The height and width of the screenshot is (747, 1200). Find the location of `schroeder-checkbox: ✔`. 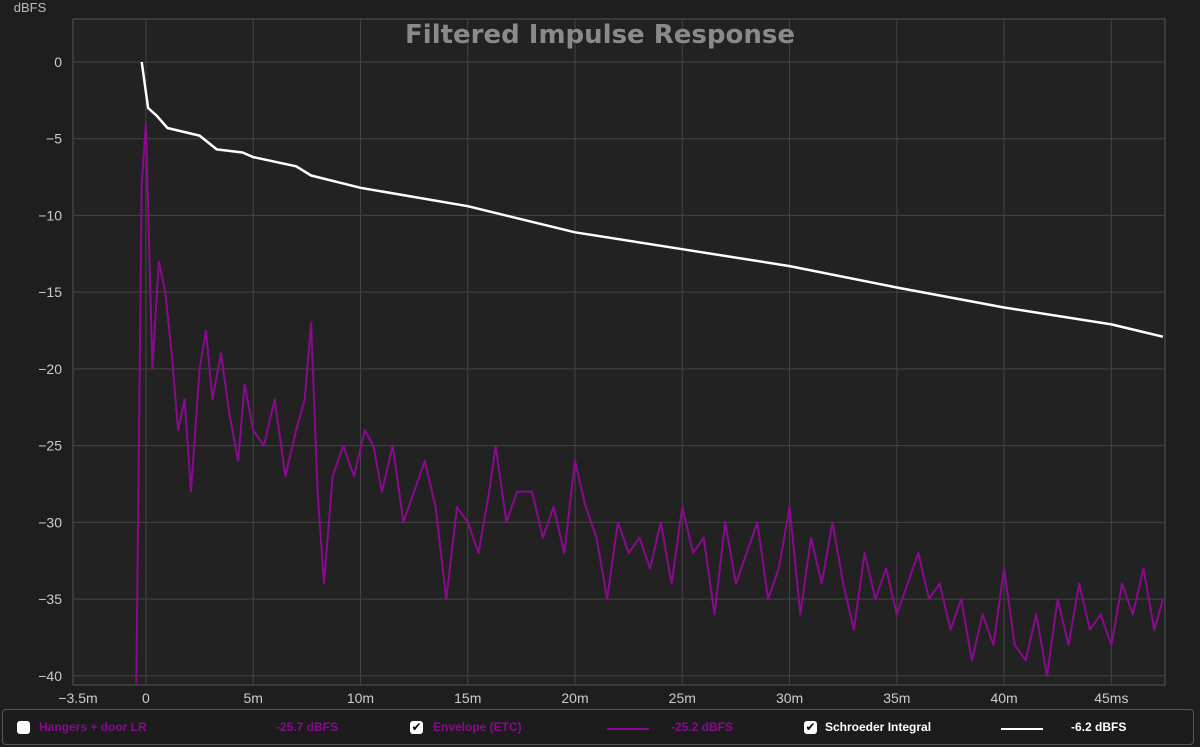

schroeder-checkbox: ✔ is located at coordinates (810, 727).